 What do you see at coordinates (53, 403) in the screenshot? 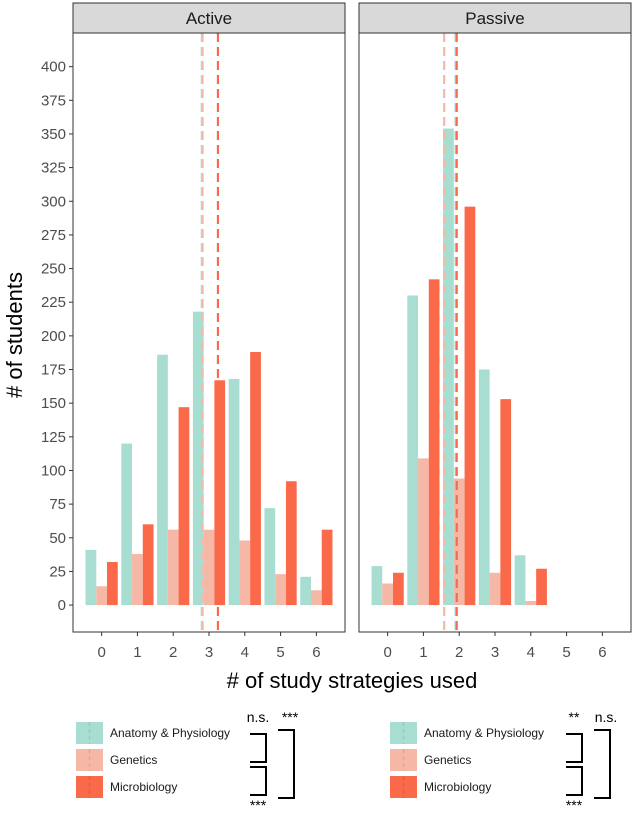
I see `y-tick-label: 150` at bounding box center [53, 403].